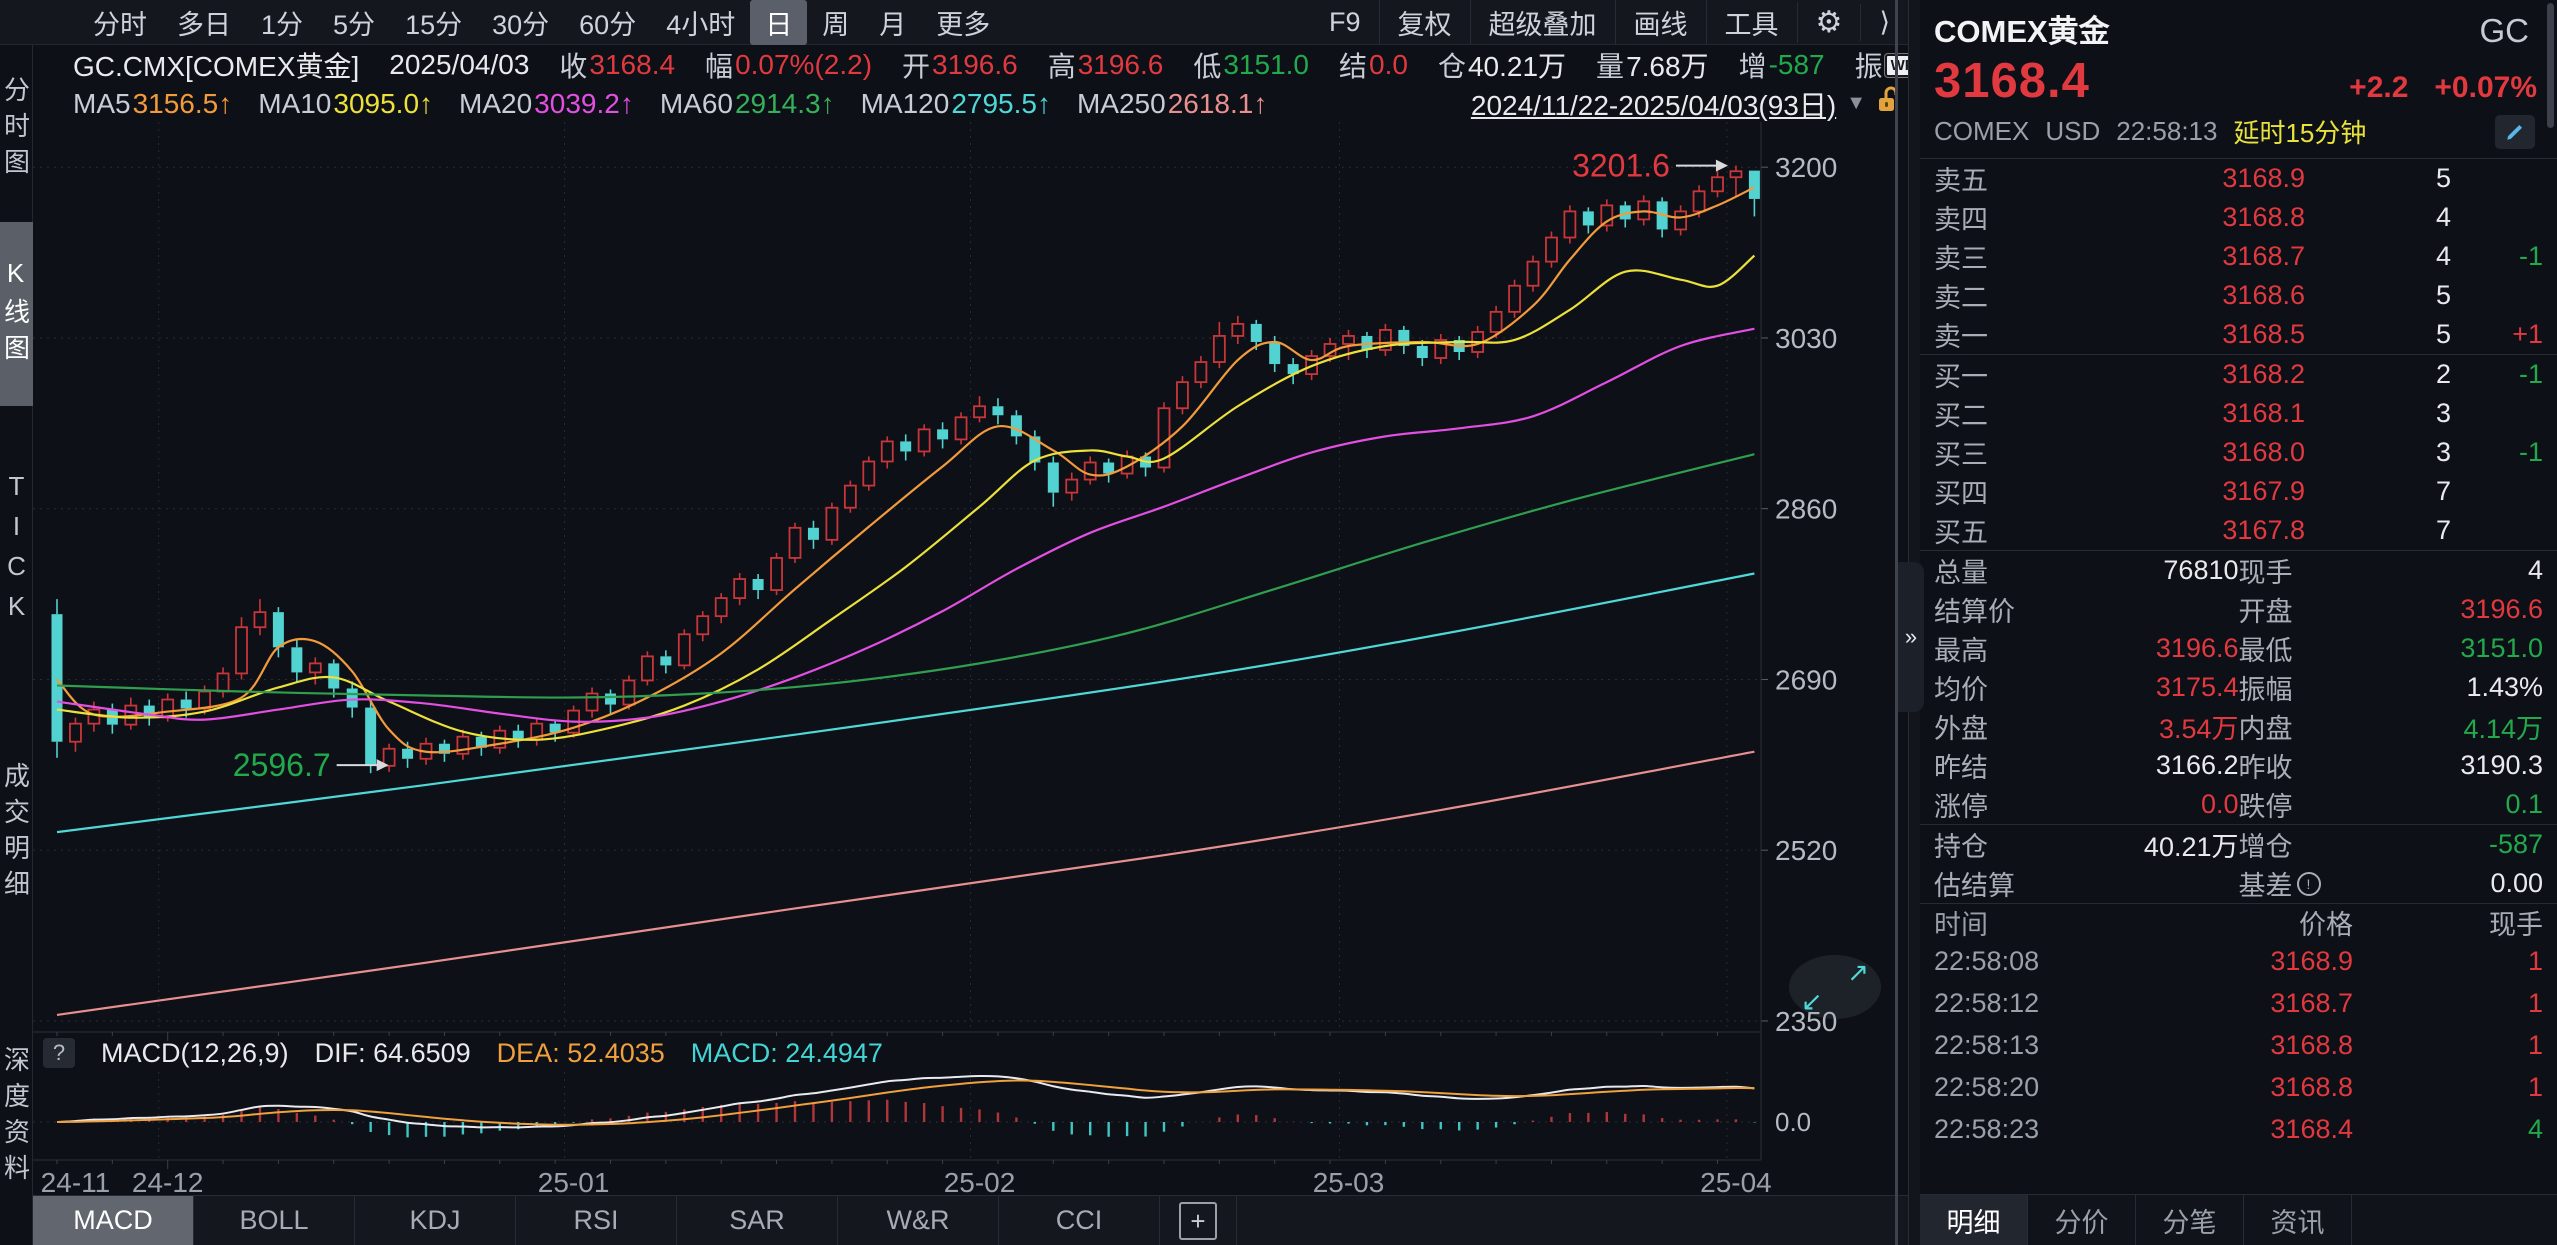 The image size is (2557, 1245). What do you see at coordinates (59, 1053) in the screenshot?
I see `indicator-help-icon: ?` at bounding box center [59, 1053].